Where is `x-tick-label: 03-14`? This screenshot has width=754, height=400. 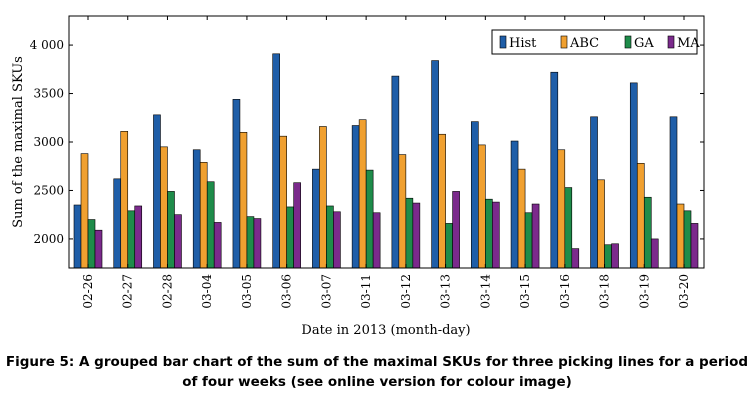
x-tick-label: 03-14 is located at coordinates (485, 291).